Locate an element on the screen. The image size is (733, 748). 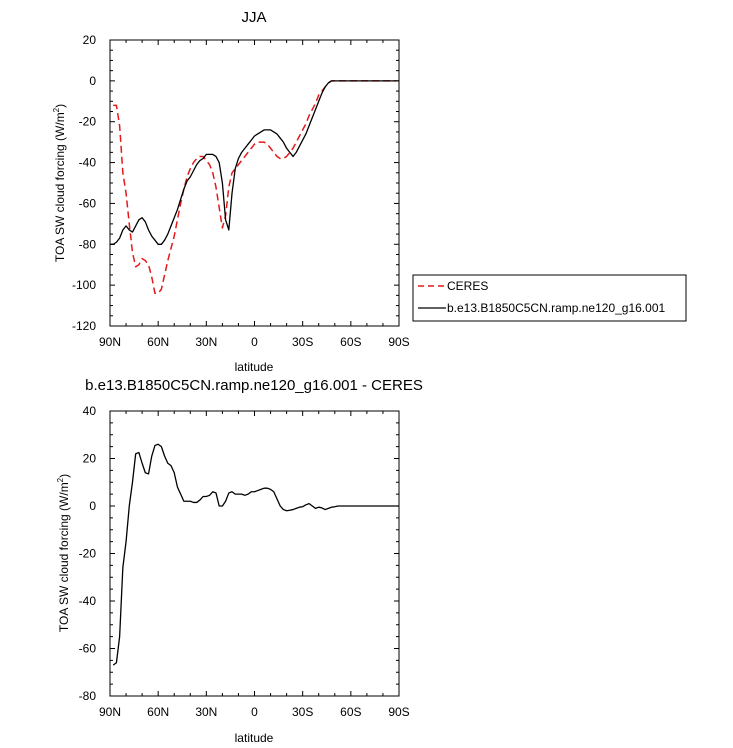
panel-bottom-xlabel: latitude is located at coordinates (254, 738).